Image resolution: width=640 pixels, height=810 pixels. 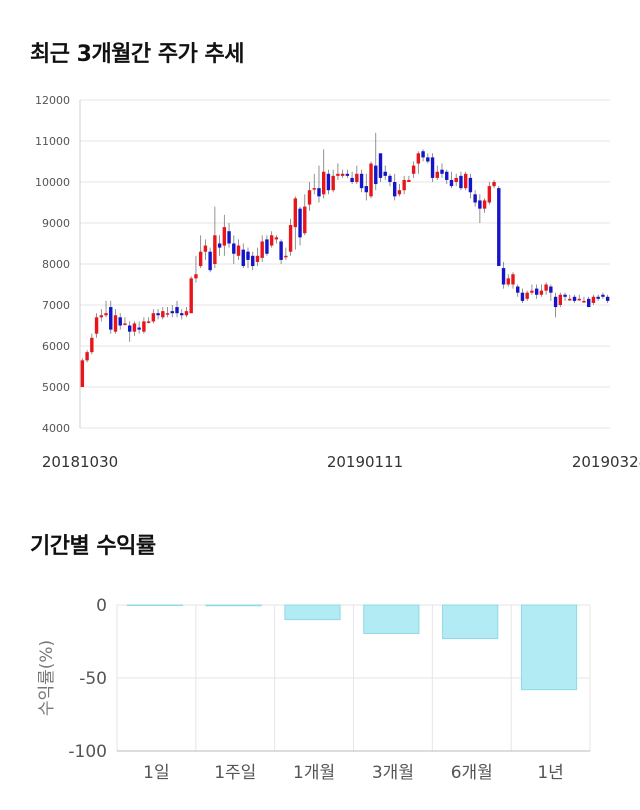 What do you see at coordinates (101, 606) in the screenshot?
I see `y-tick-label: 0` at bounding box center [101, 606].